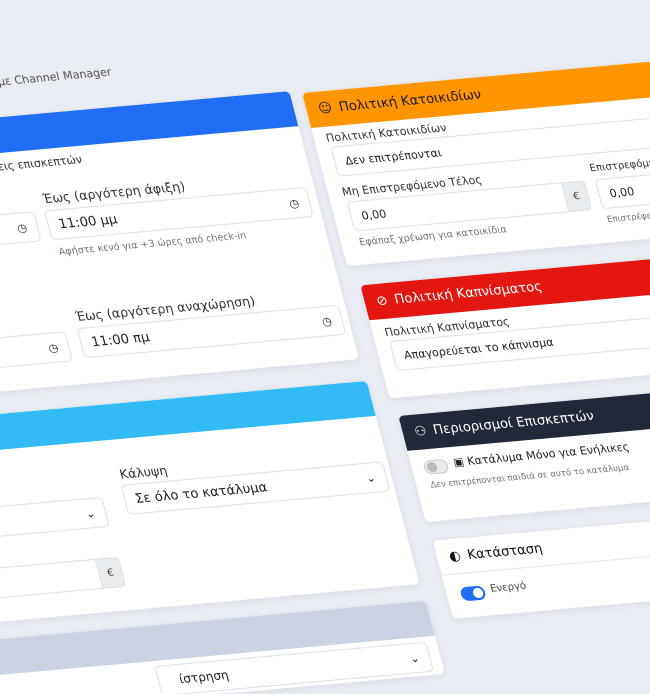  What do you see at coordinates (143, 472) in the screenshot?
I see `coverage-label: Κάλυψη` at bounding box center [143, 472].